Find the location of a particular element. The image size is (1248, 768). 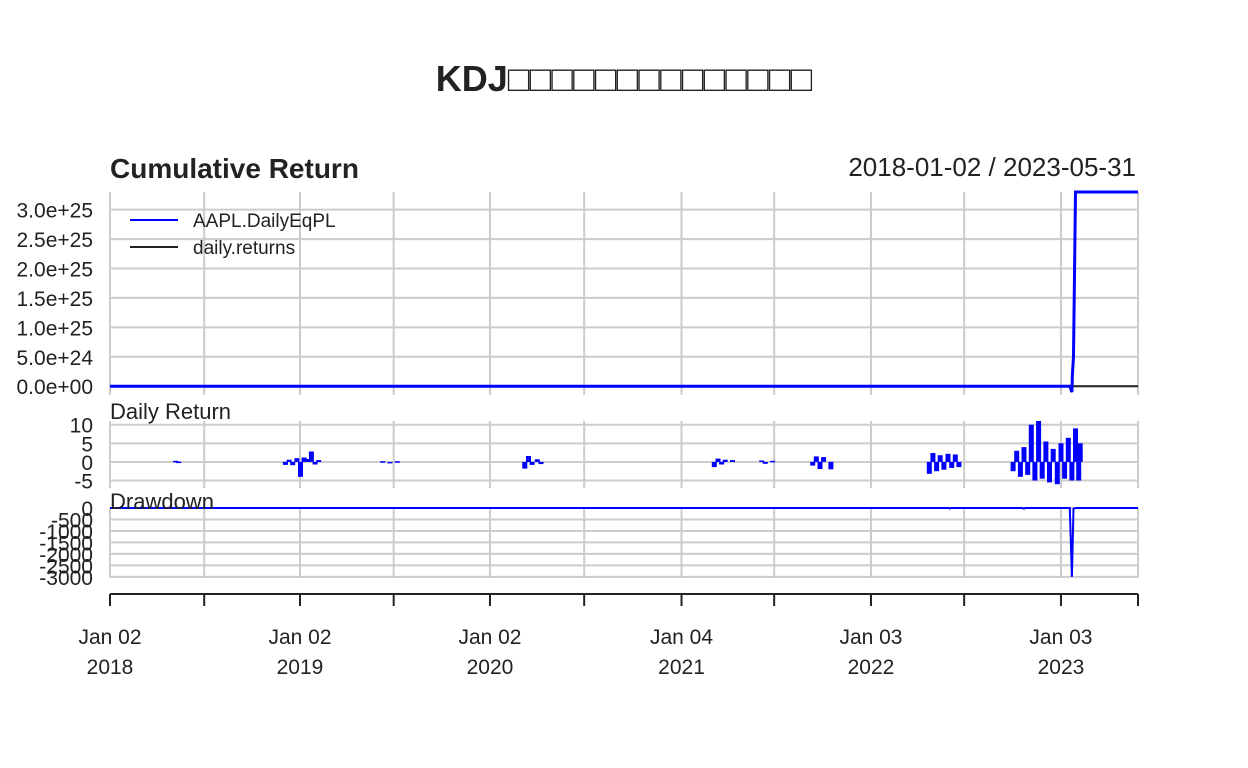

dd-y-tick-label: -2000 is located at coordinates (66, 555).